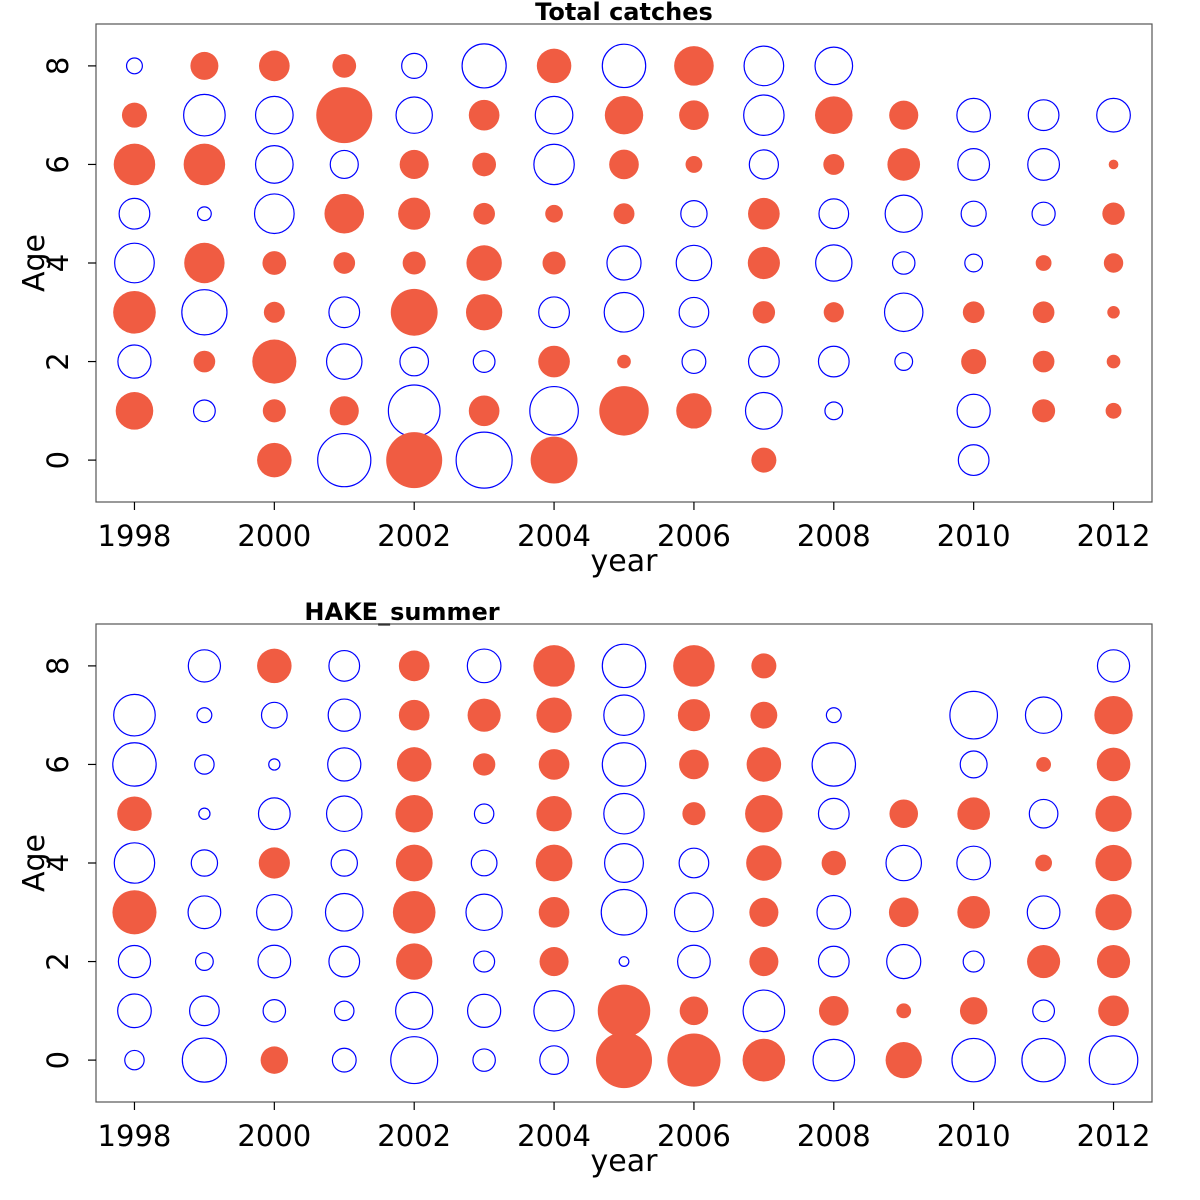 The width and height of the screenshot is (1200, 1200). Describe the element at coordinates (974, 1136) in the screenshot. I see `x-tick-label: 2010` at that location.